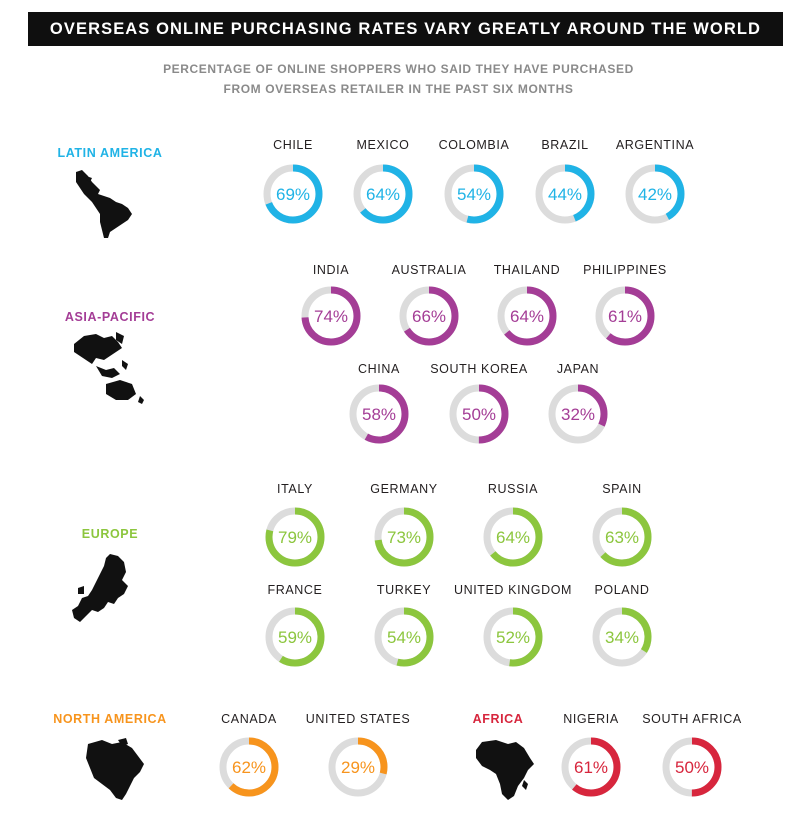 Image resolution: width=797 pixels, height=837 pixels. Describe the element at coordinates (625, 270) in the screenshot. I see `country-label-philippines: PHILIPPINES` at that location.